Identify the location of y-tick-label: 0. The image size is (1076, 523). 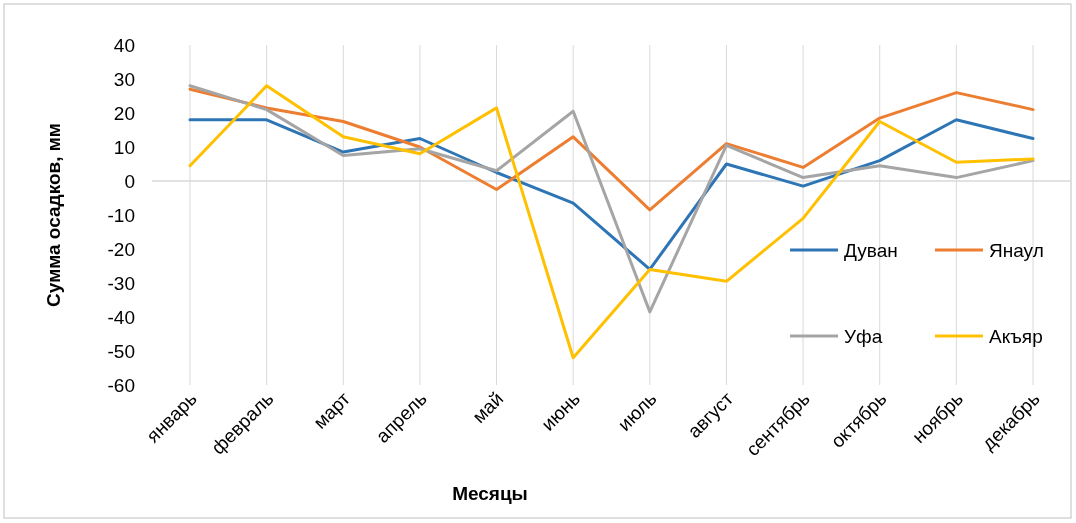
(129, 181).